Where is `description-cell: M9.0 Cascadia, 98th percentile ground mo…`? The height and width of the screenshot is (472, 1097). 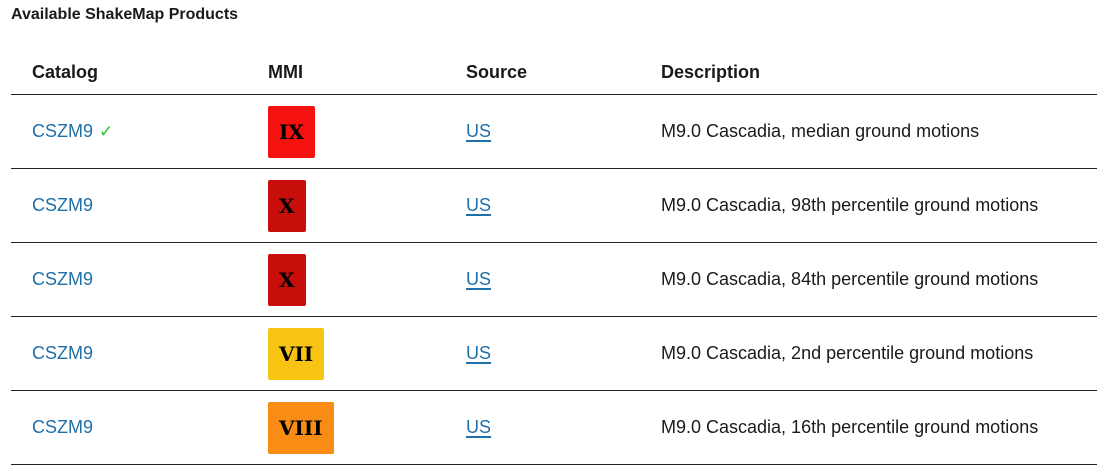
description-cell: M9.0 Cascadia, 98th percentile ground mo… is located at coordinates (879, 205).